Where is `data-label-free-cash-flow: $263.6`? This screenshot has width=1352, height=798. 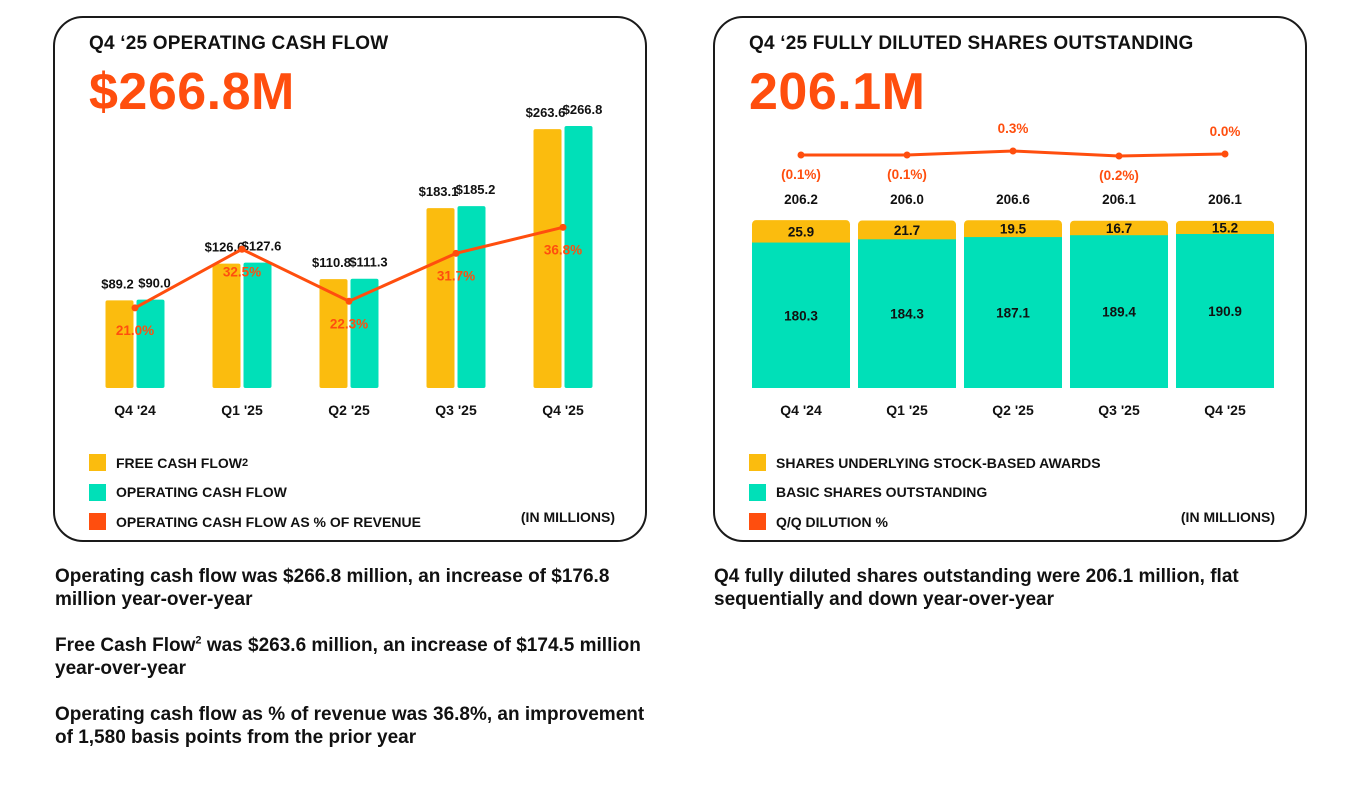
data-label-free-cash-flow: $263.6 is located at coordinates (546, 112).